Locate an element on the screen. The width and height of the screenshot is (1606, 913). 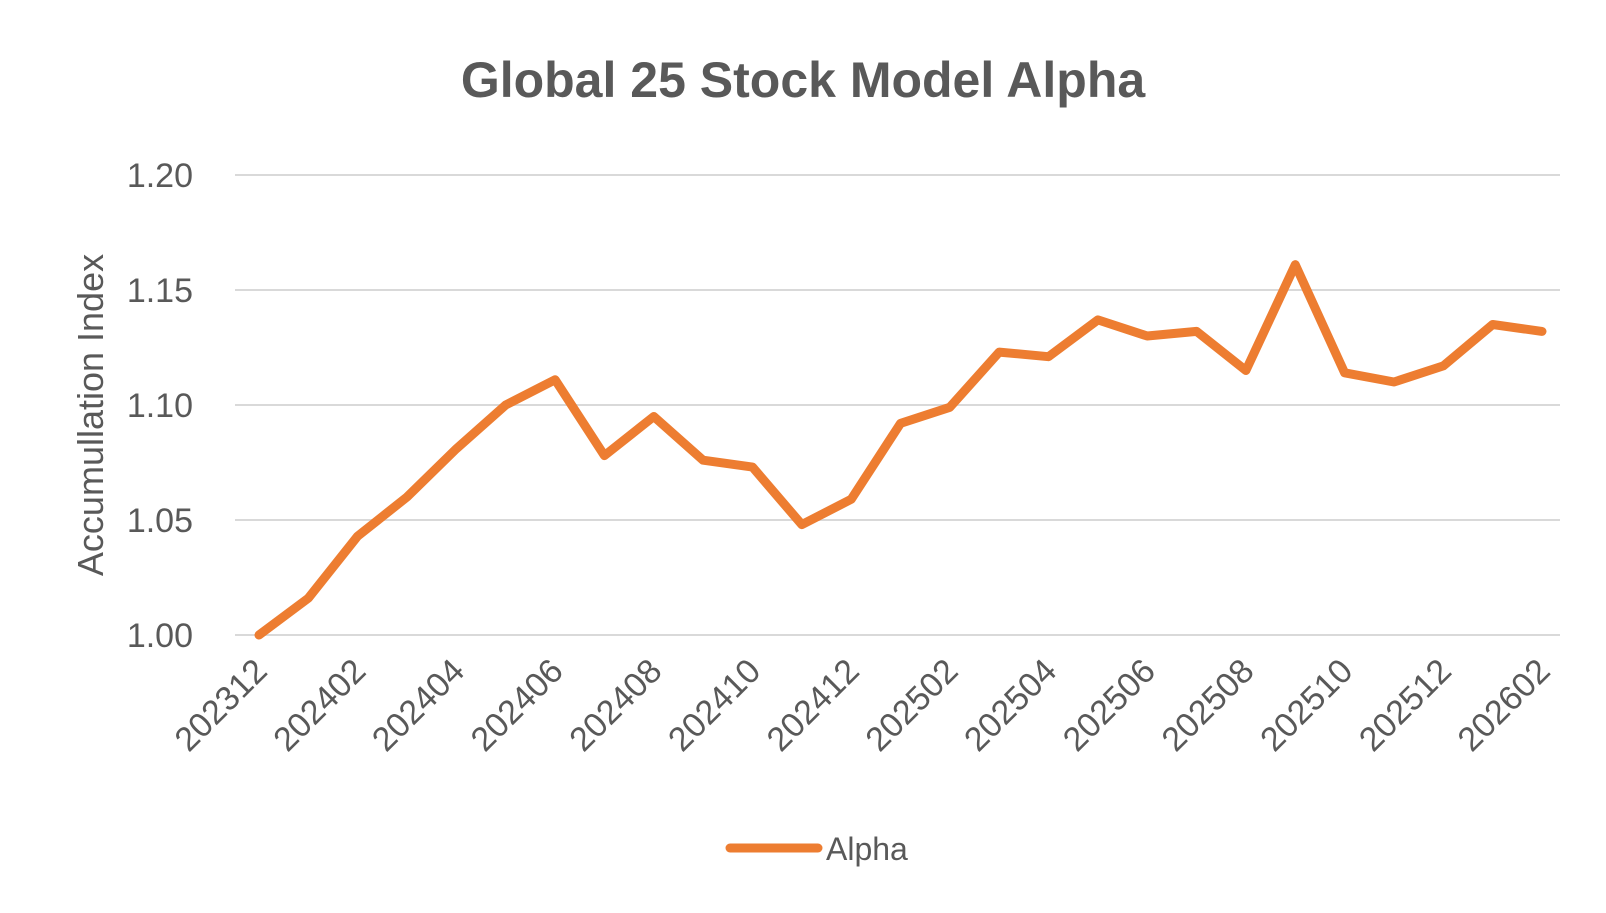
x-tick-label: 202312 is located at coordinates (221, 705).